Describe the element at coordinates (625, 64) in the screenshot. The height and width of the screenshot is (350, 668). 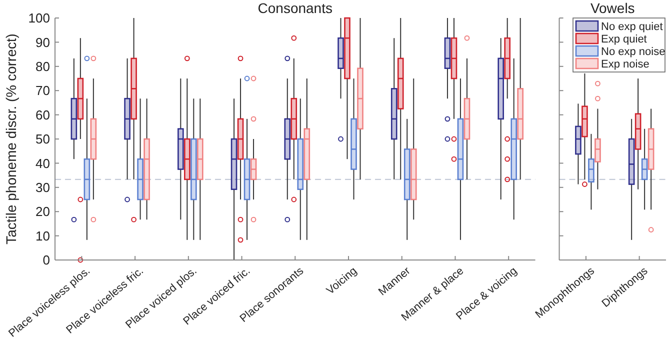
I see `legend-label: Exp noise` at that location.